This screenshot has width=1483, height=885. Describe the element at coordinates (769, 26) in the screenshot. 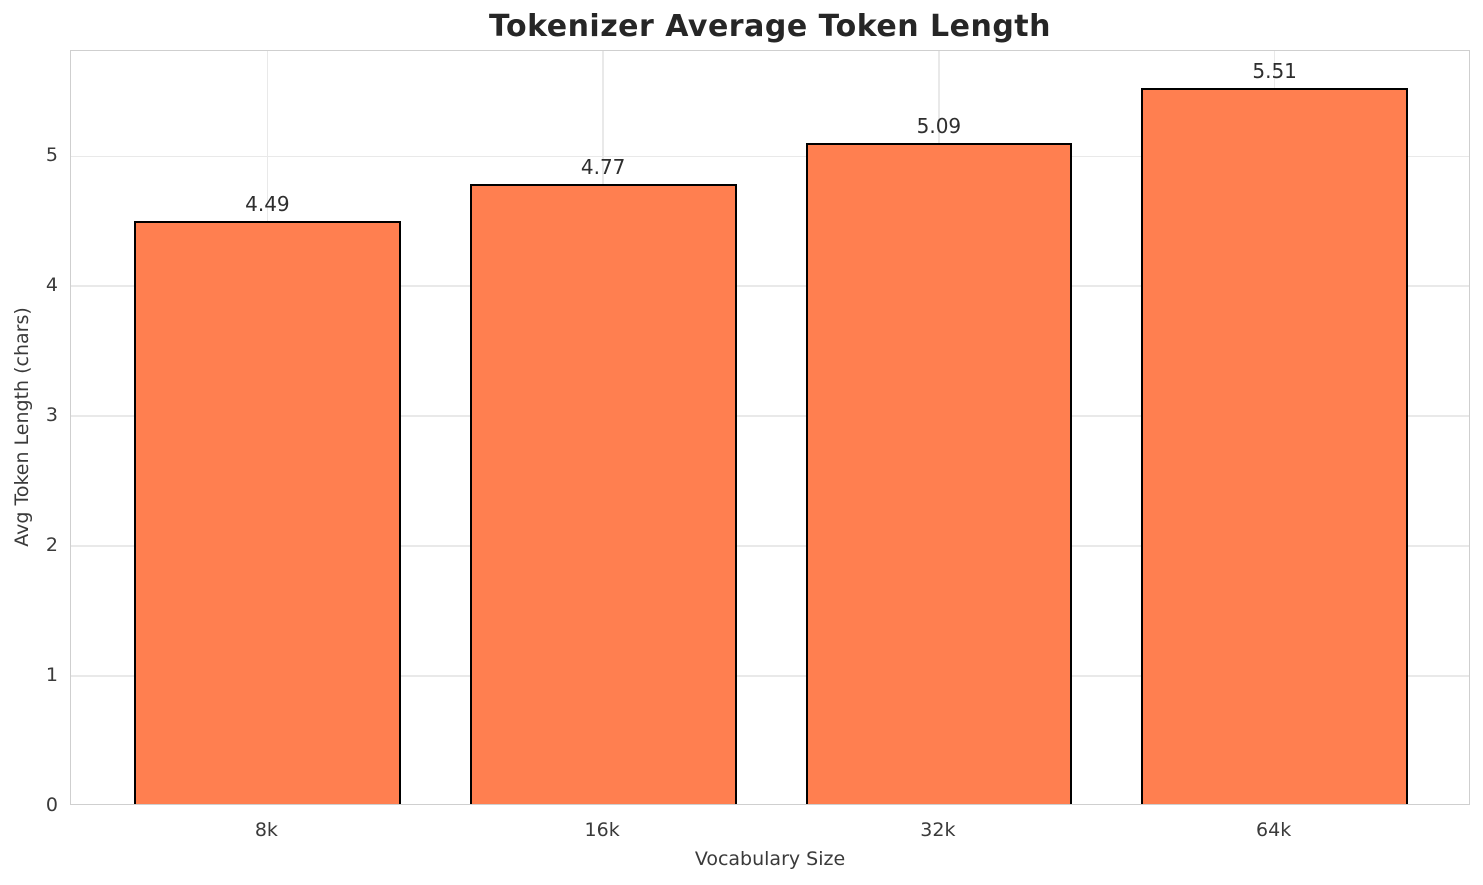

I see `chart-title: Tokenizer Average Token Length` at that location.